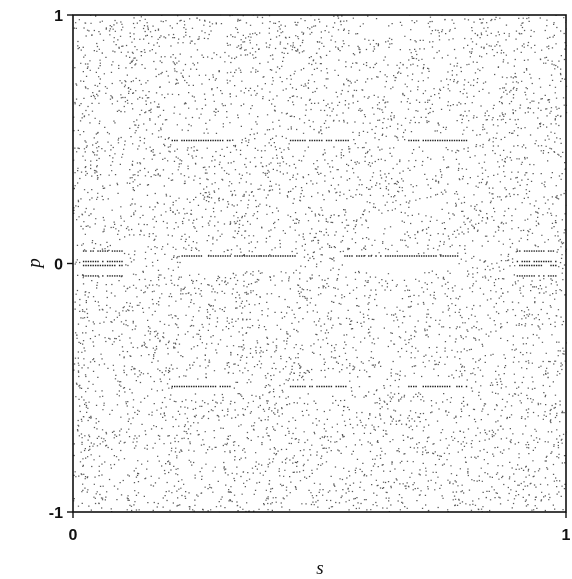  I want to click on x-axis-label: s, so click(319, 568).